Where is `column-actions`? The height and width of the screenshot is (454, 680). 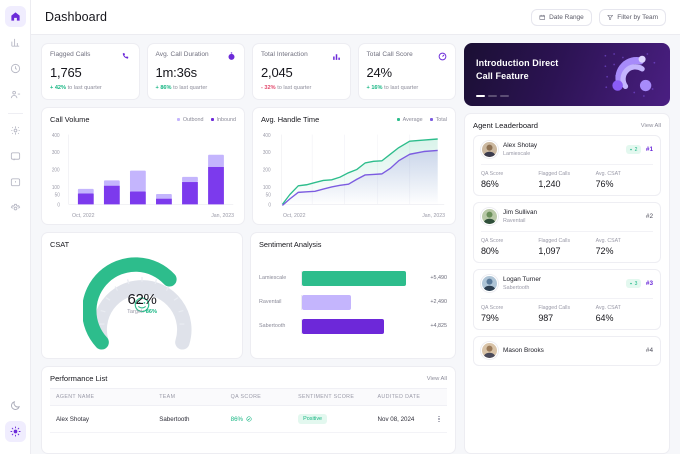
column-actions is located at coordinates (439, 397).